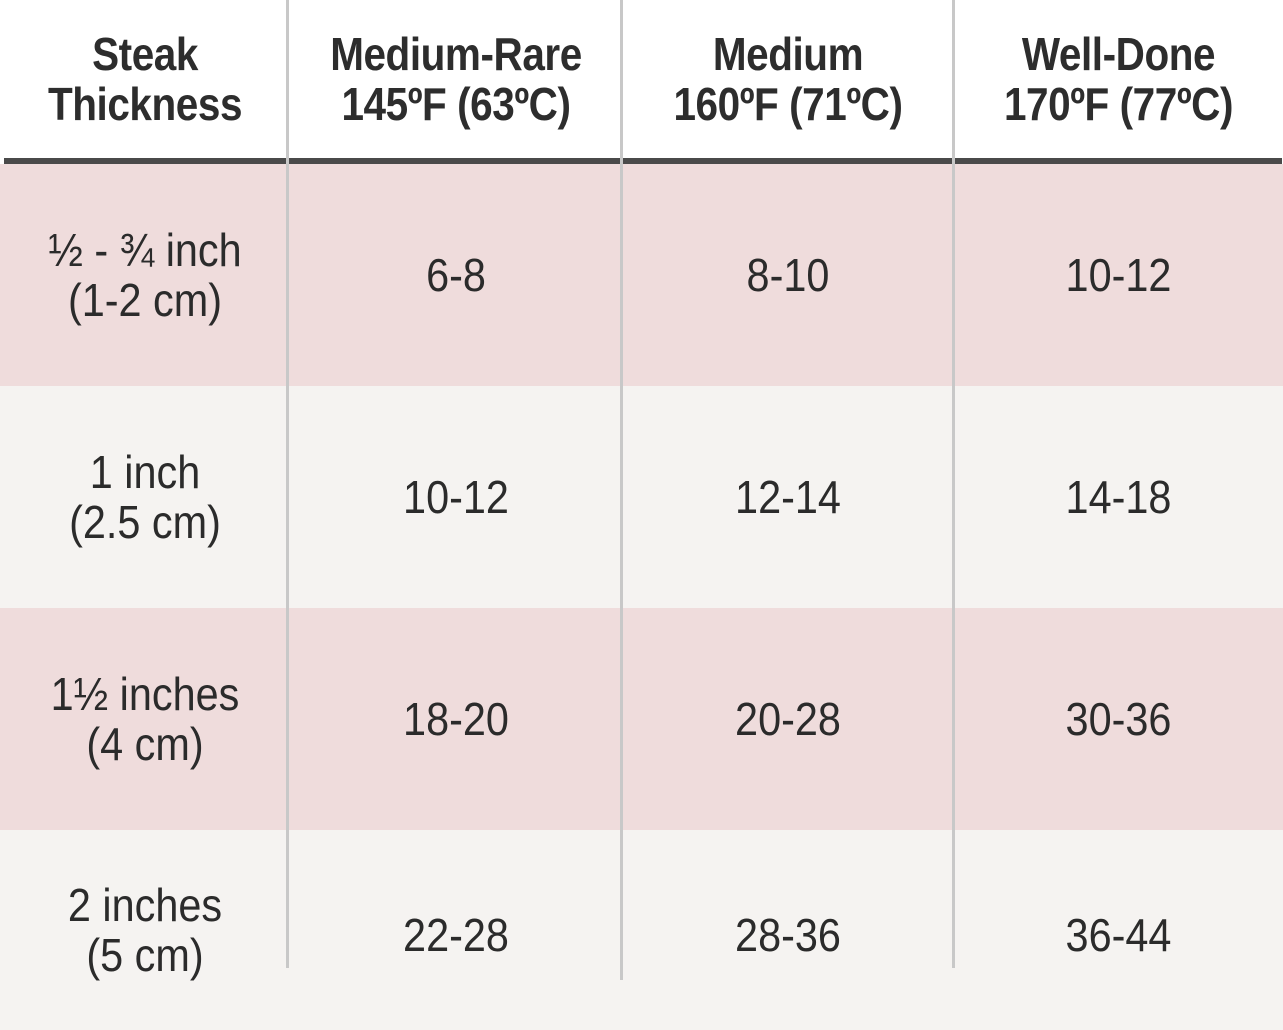 This screenshot has height=1030, width=1283. Describe the element at coordinates (1118, 719) in the screenshot. I see `well-done-cell: 30-36` at that location.